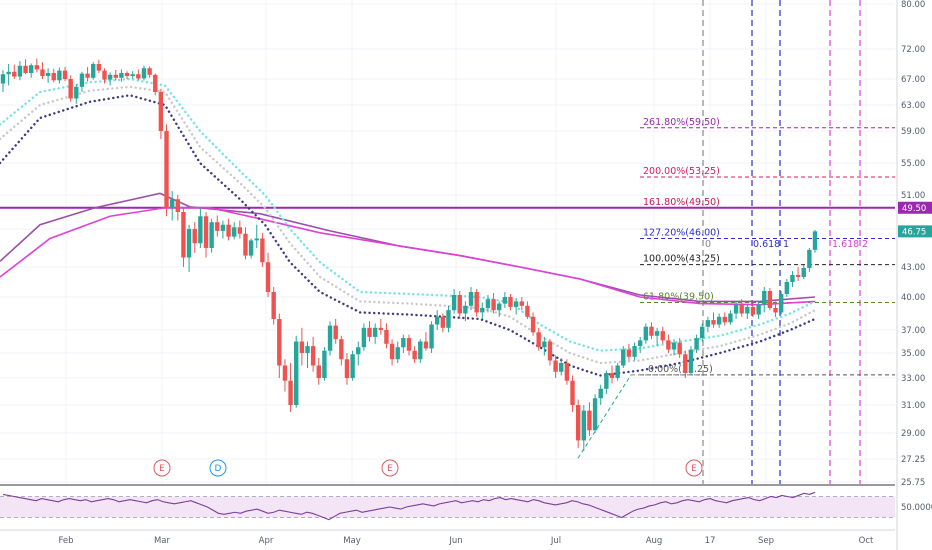 The height and width of the screenshot is (550, 932). I want to click on time-axis: Feb Mar Apr May Jun Jul Aug 17 Sep Oct, so click(447, 537).